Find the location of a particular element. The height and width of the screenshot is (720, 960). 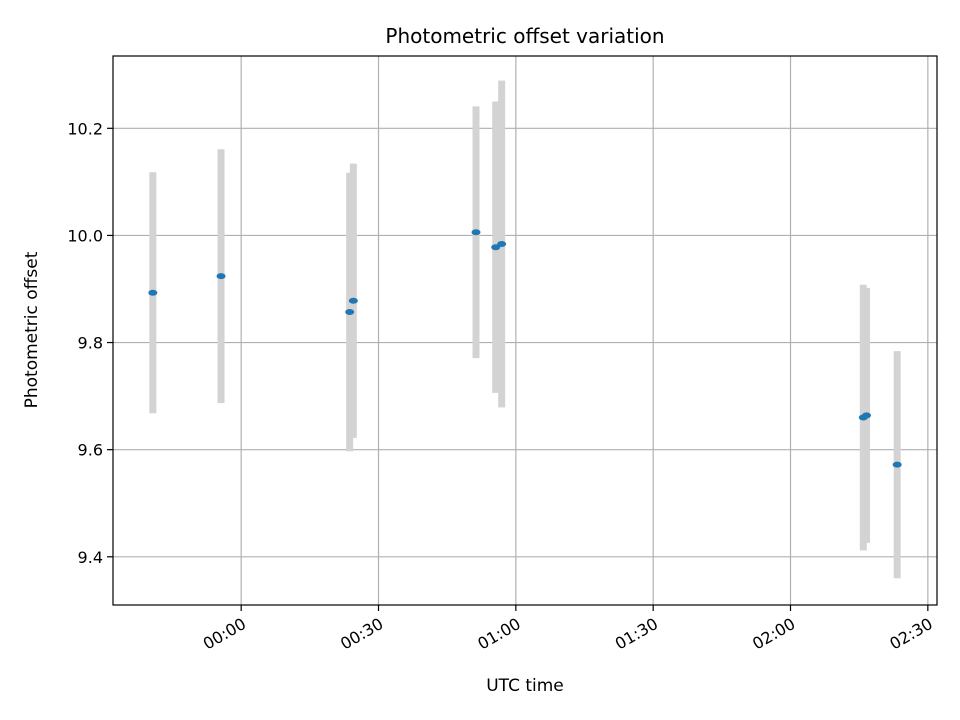

y-tick-label: 10.0 is located at coordinates (85, 235).